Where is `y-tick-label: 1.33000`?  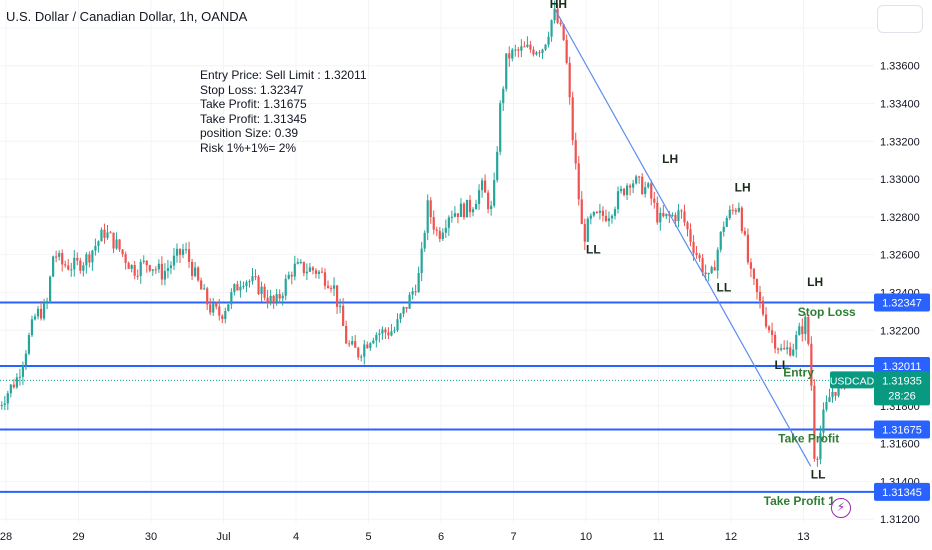
y-tick-label: 1.33000 is located at coordinates (900, 180).